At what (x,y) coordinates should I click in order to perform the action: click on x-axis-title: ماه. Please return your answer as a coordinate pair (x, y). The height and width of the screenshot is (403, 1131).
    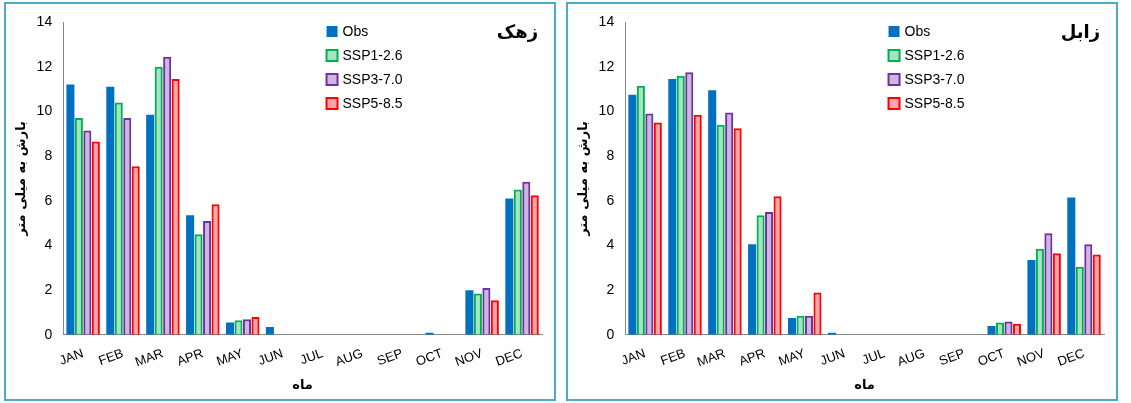
    Looking at the image, I should click on (302, 384).